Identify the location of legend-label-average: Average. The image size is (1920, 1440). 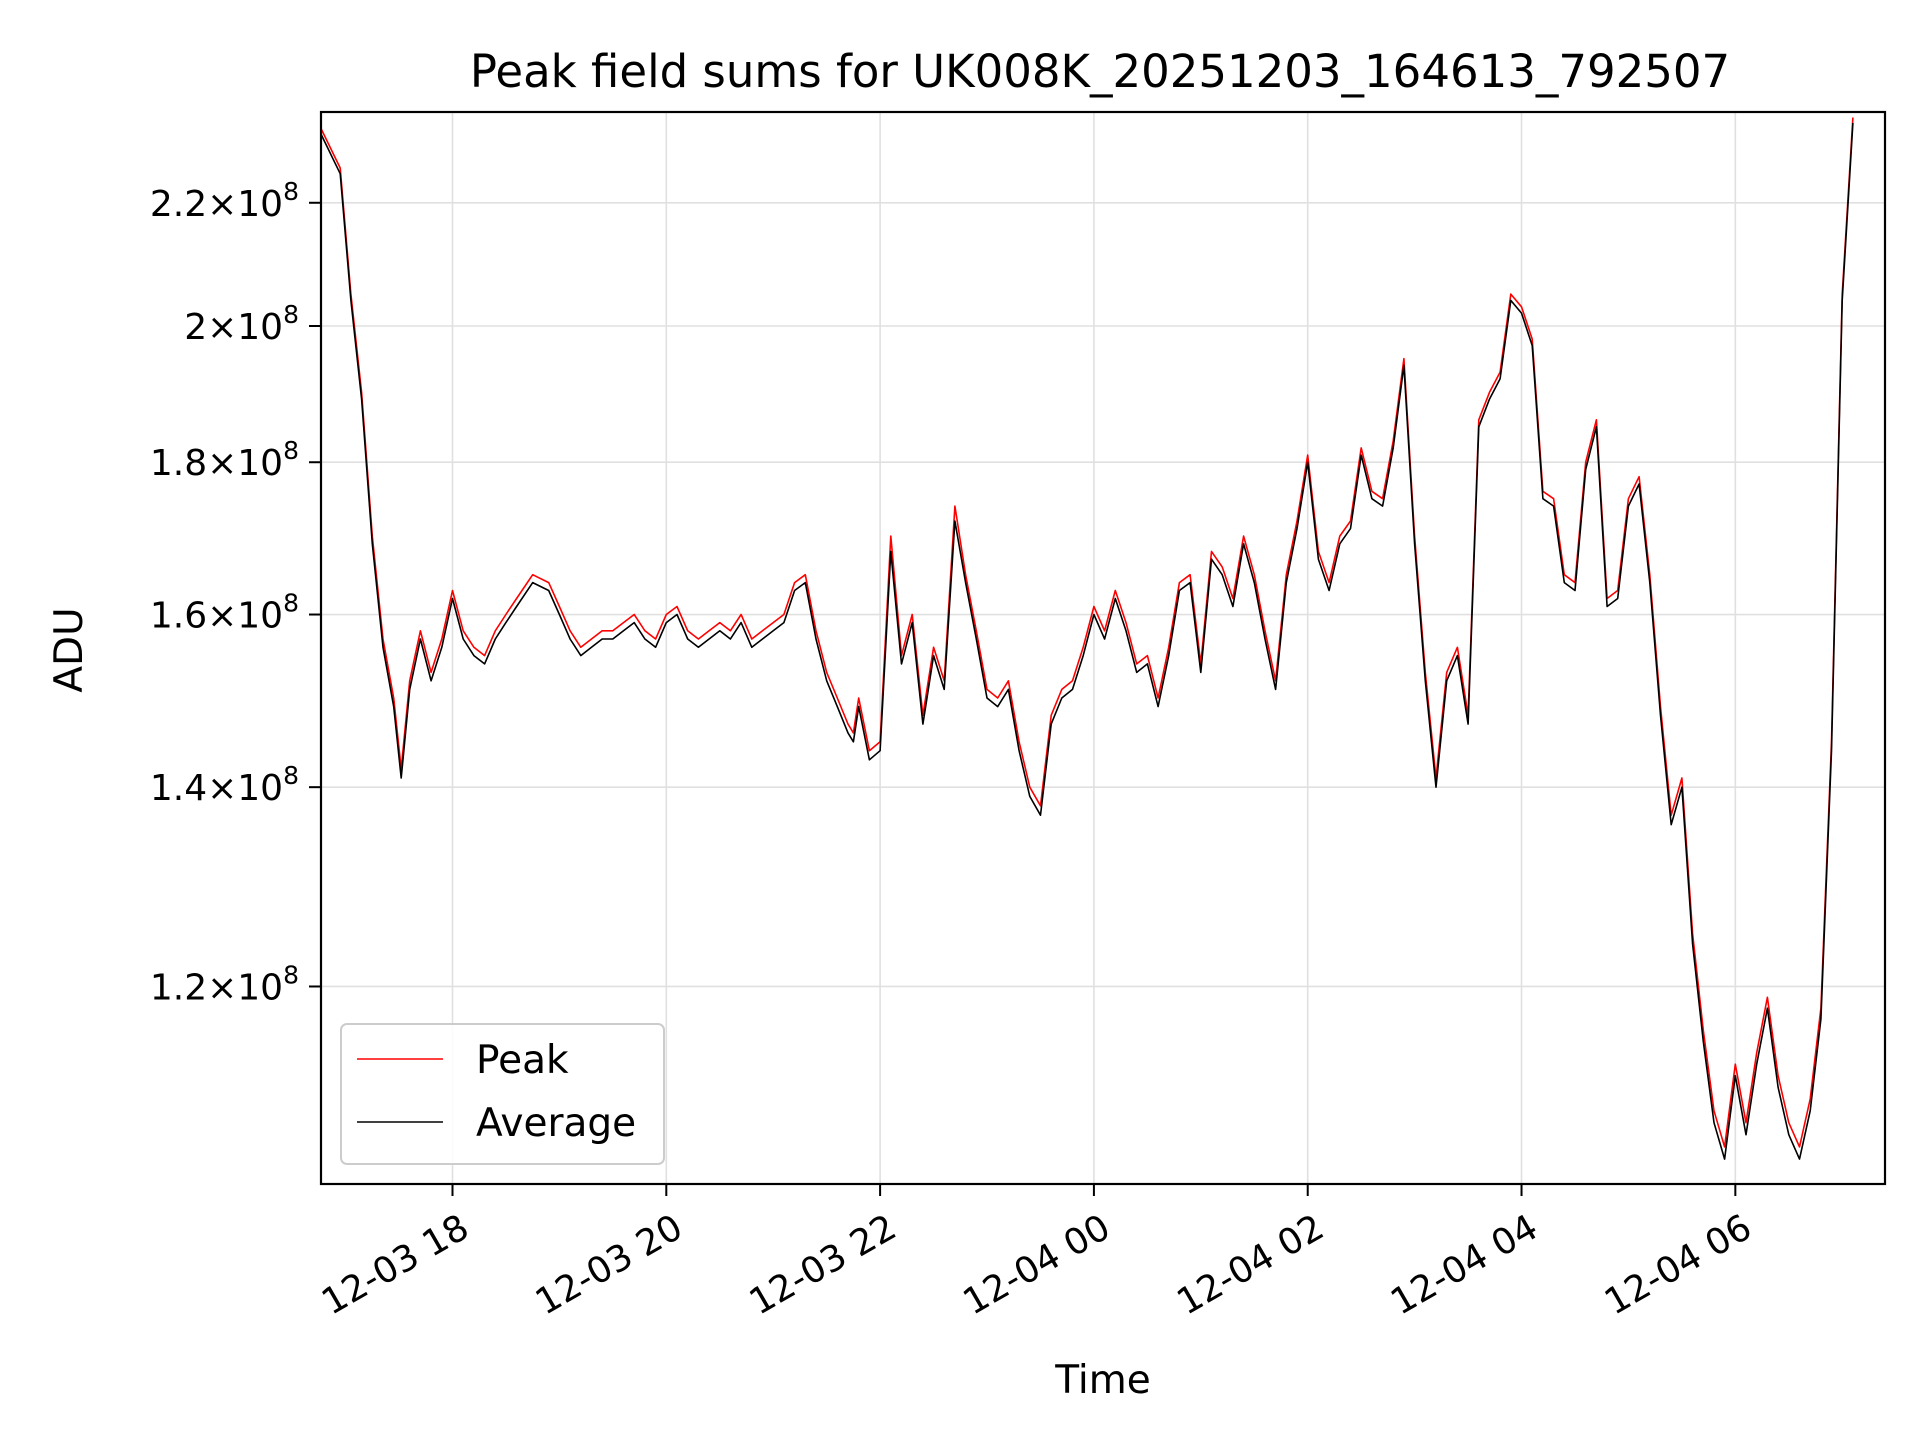
(556, 1123).